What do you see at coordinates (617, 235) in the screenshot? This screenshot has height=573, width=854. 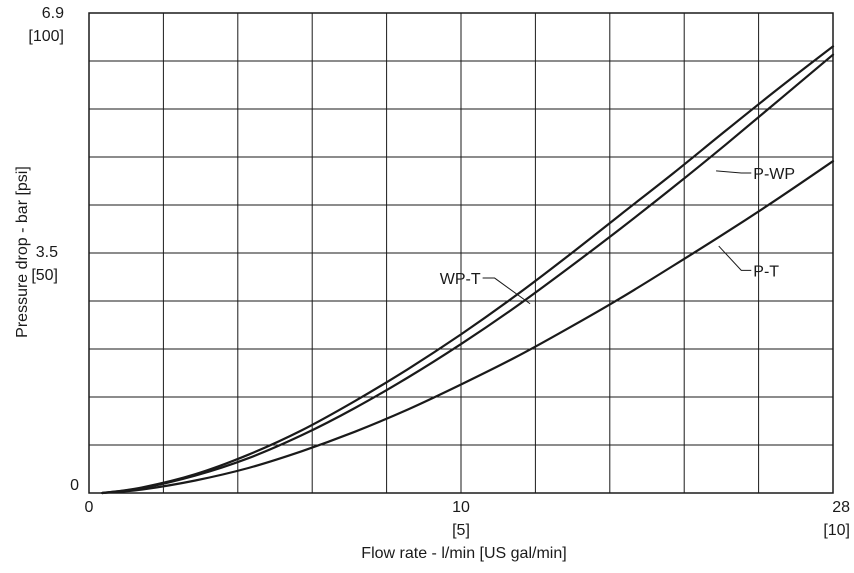 I see `annotation-layer: WP-T P-WP P-T` at bounding box center [617, 235].